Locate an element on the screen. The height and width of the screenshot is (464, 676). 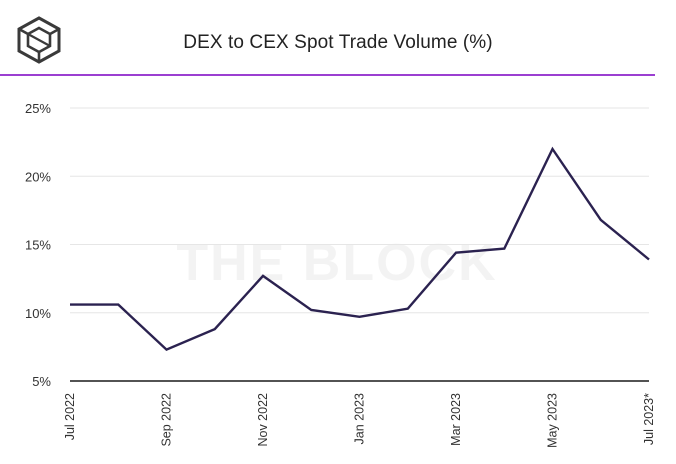
y-tick-label: 15% is located at coordinates (38, 245).